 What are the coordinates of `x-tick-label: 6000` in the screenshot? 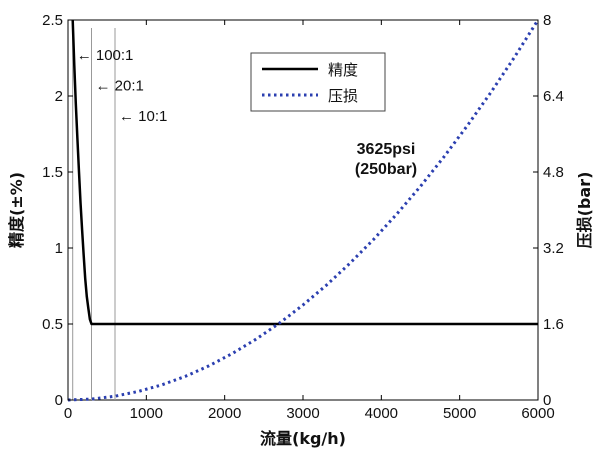 It's located at (537, 413).